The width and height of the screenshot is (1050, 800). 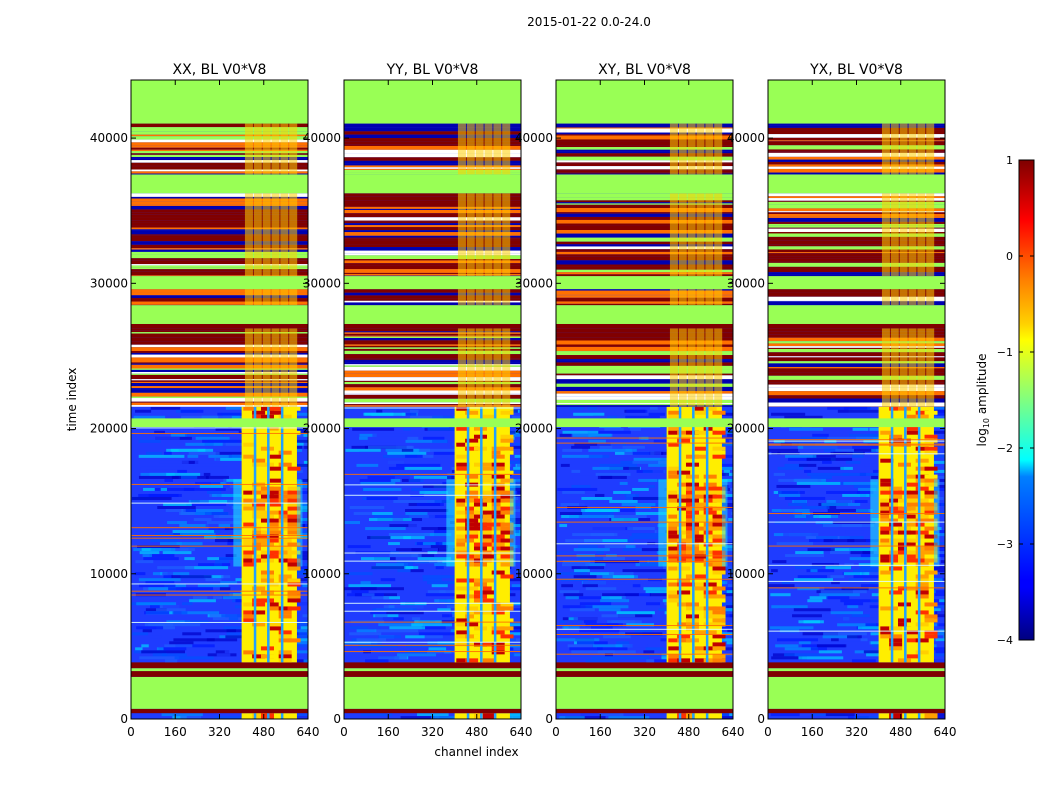 What do you see at coordinates (1005, 400) in the screenshot?
I see `colorbar: 1 0 −1 −2 −3 −4 log10 amplitude` at bounding box center [1005, 400].